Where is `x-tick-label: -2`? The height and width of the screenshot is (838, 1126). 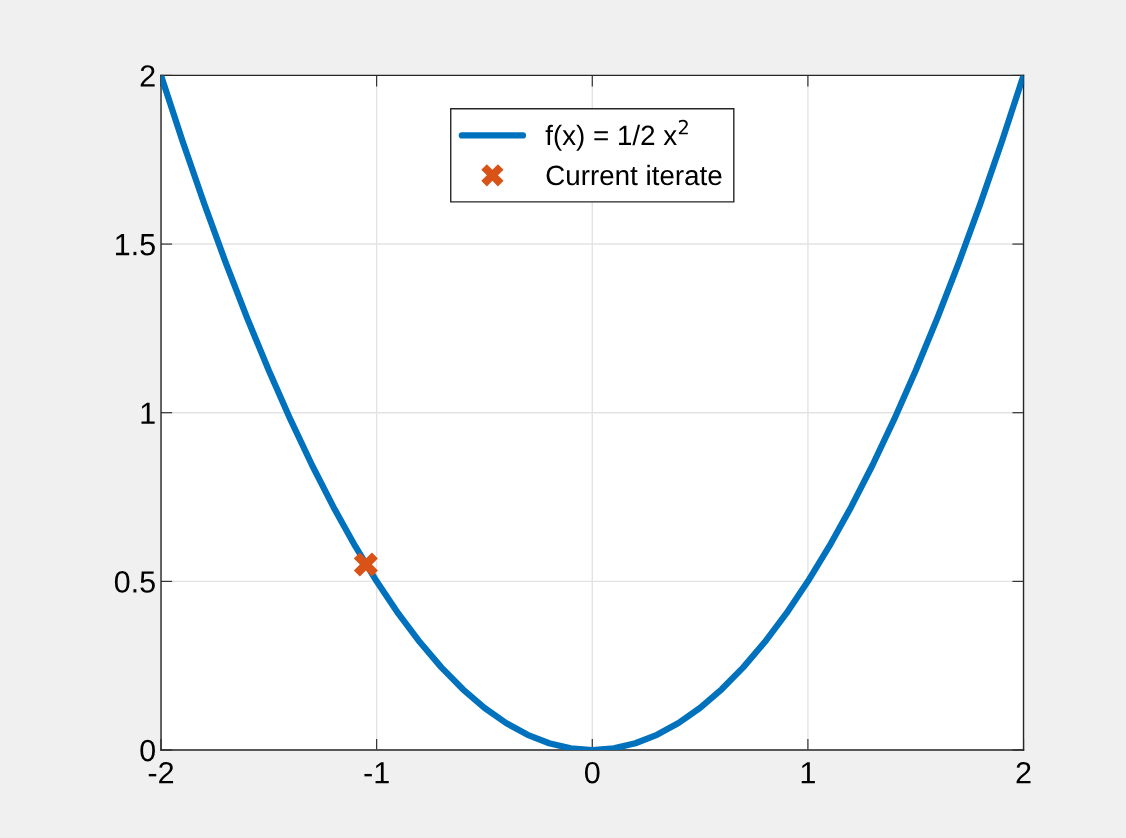
x-tick-label: -2 is located at coordinates (161, 772).